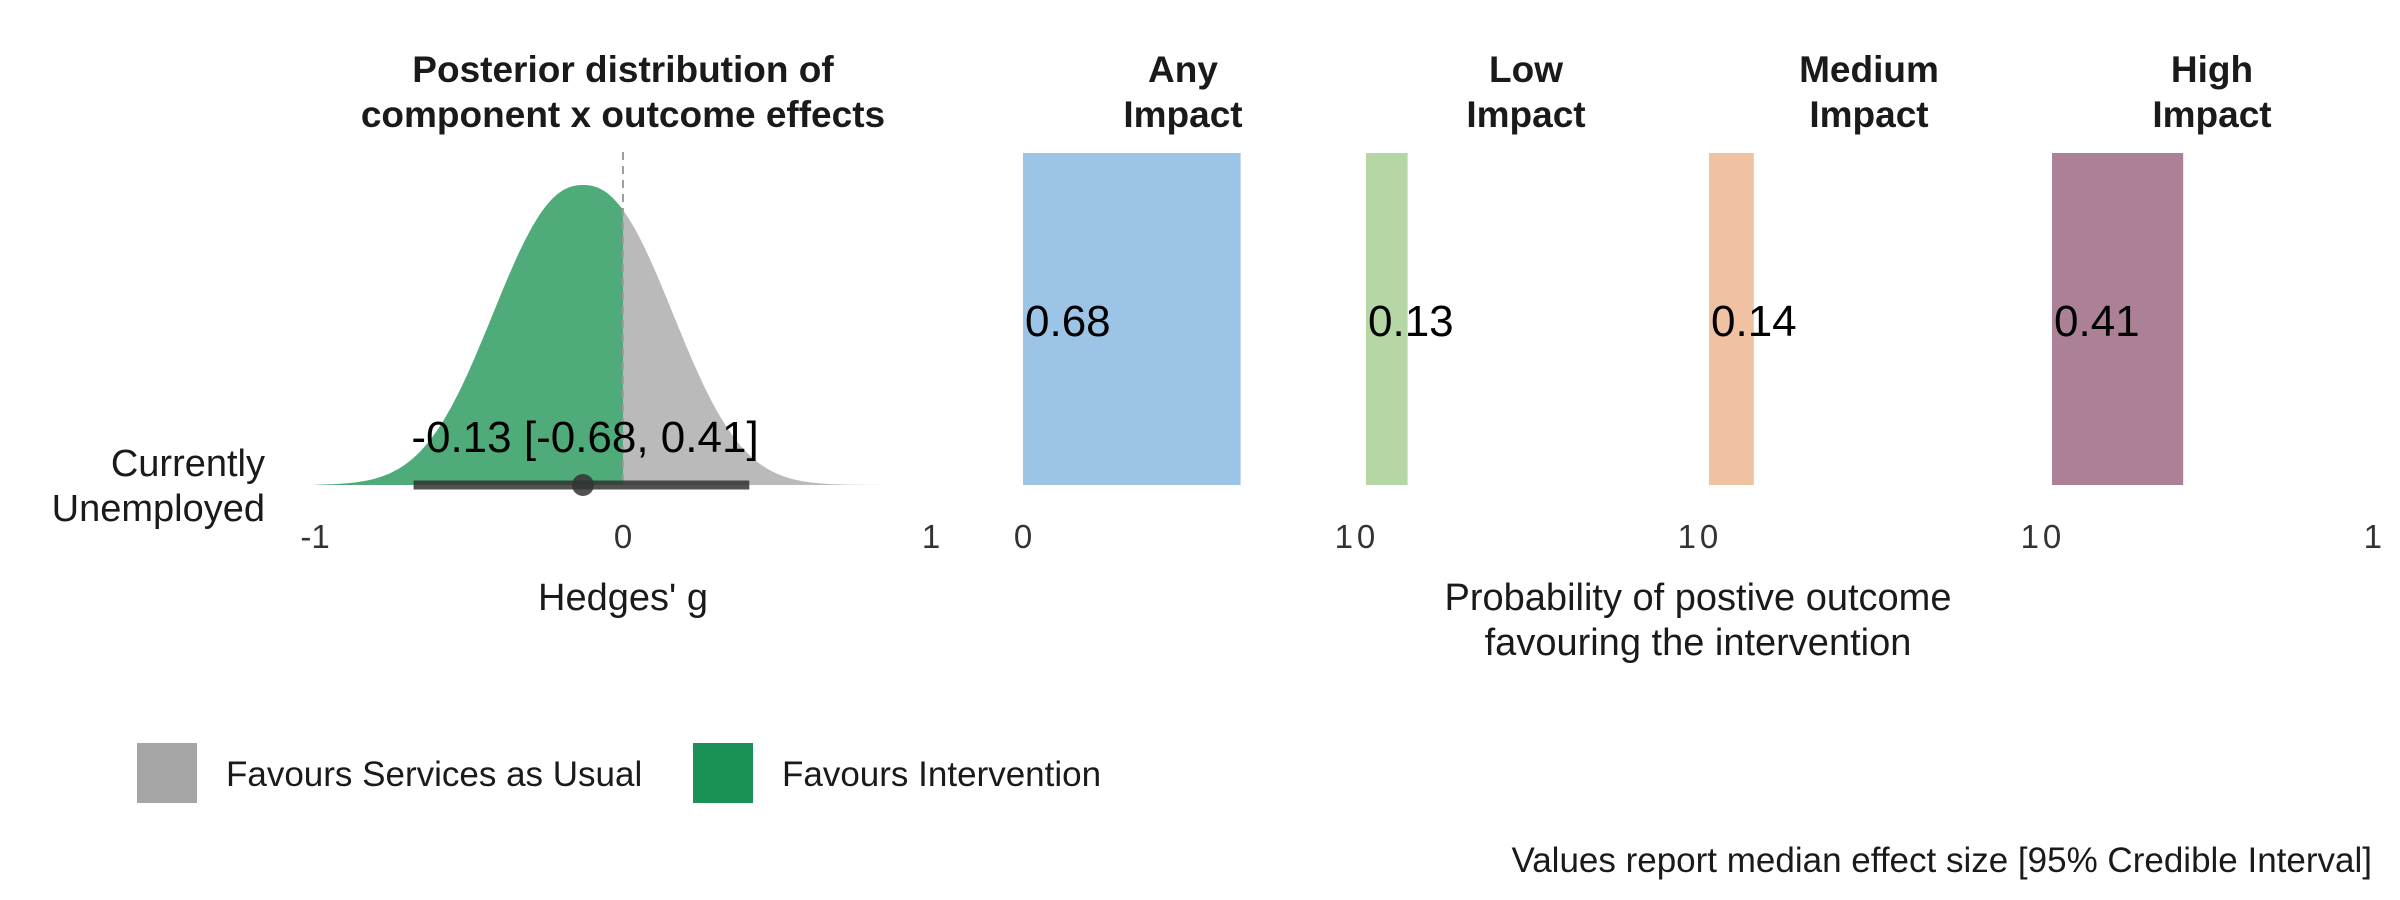 The width and height of the screenshot is (2400, 900). Describe the element at coordinates (623, 598) in the screenshot. I see `x-axis-label: Hedges' g` at that location.